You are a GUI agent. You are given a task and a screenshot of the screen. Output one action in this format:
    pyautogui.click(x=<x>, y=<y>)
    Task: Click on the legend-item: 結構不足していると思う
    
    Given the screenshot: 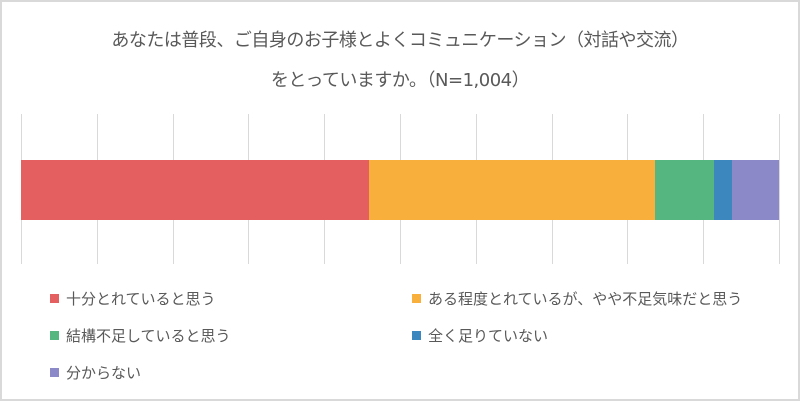 What is the action you would take?
    pyautogui.click(x=140, y=335)
    